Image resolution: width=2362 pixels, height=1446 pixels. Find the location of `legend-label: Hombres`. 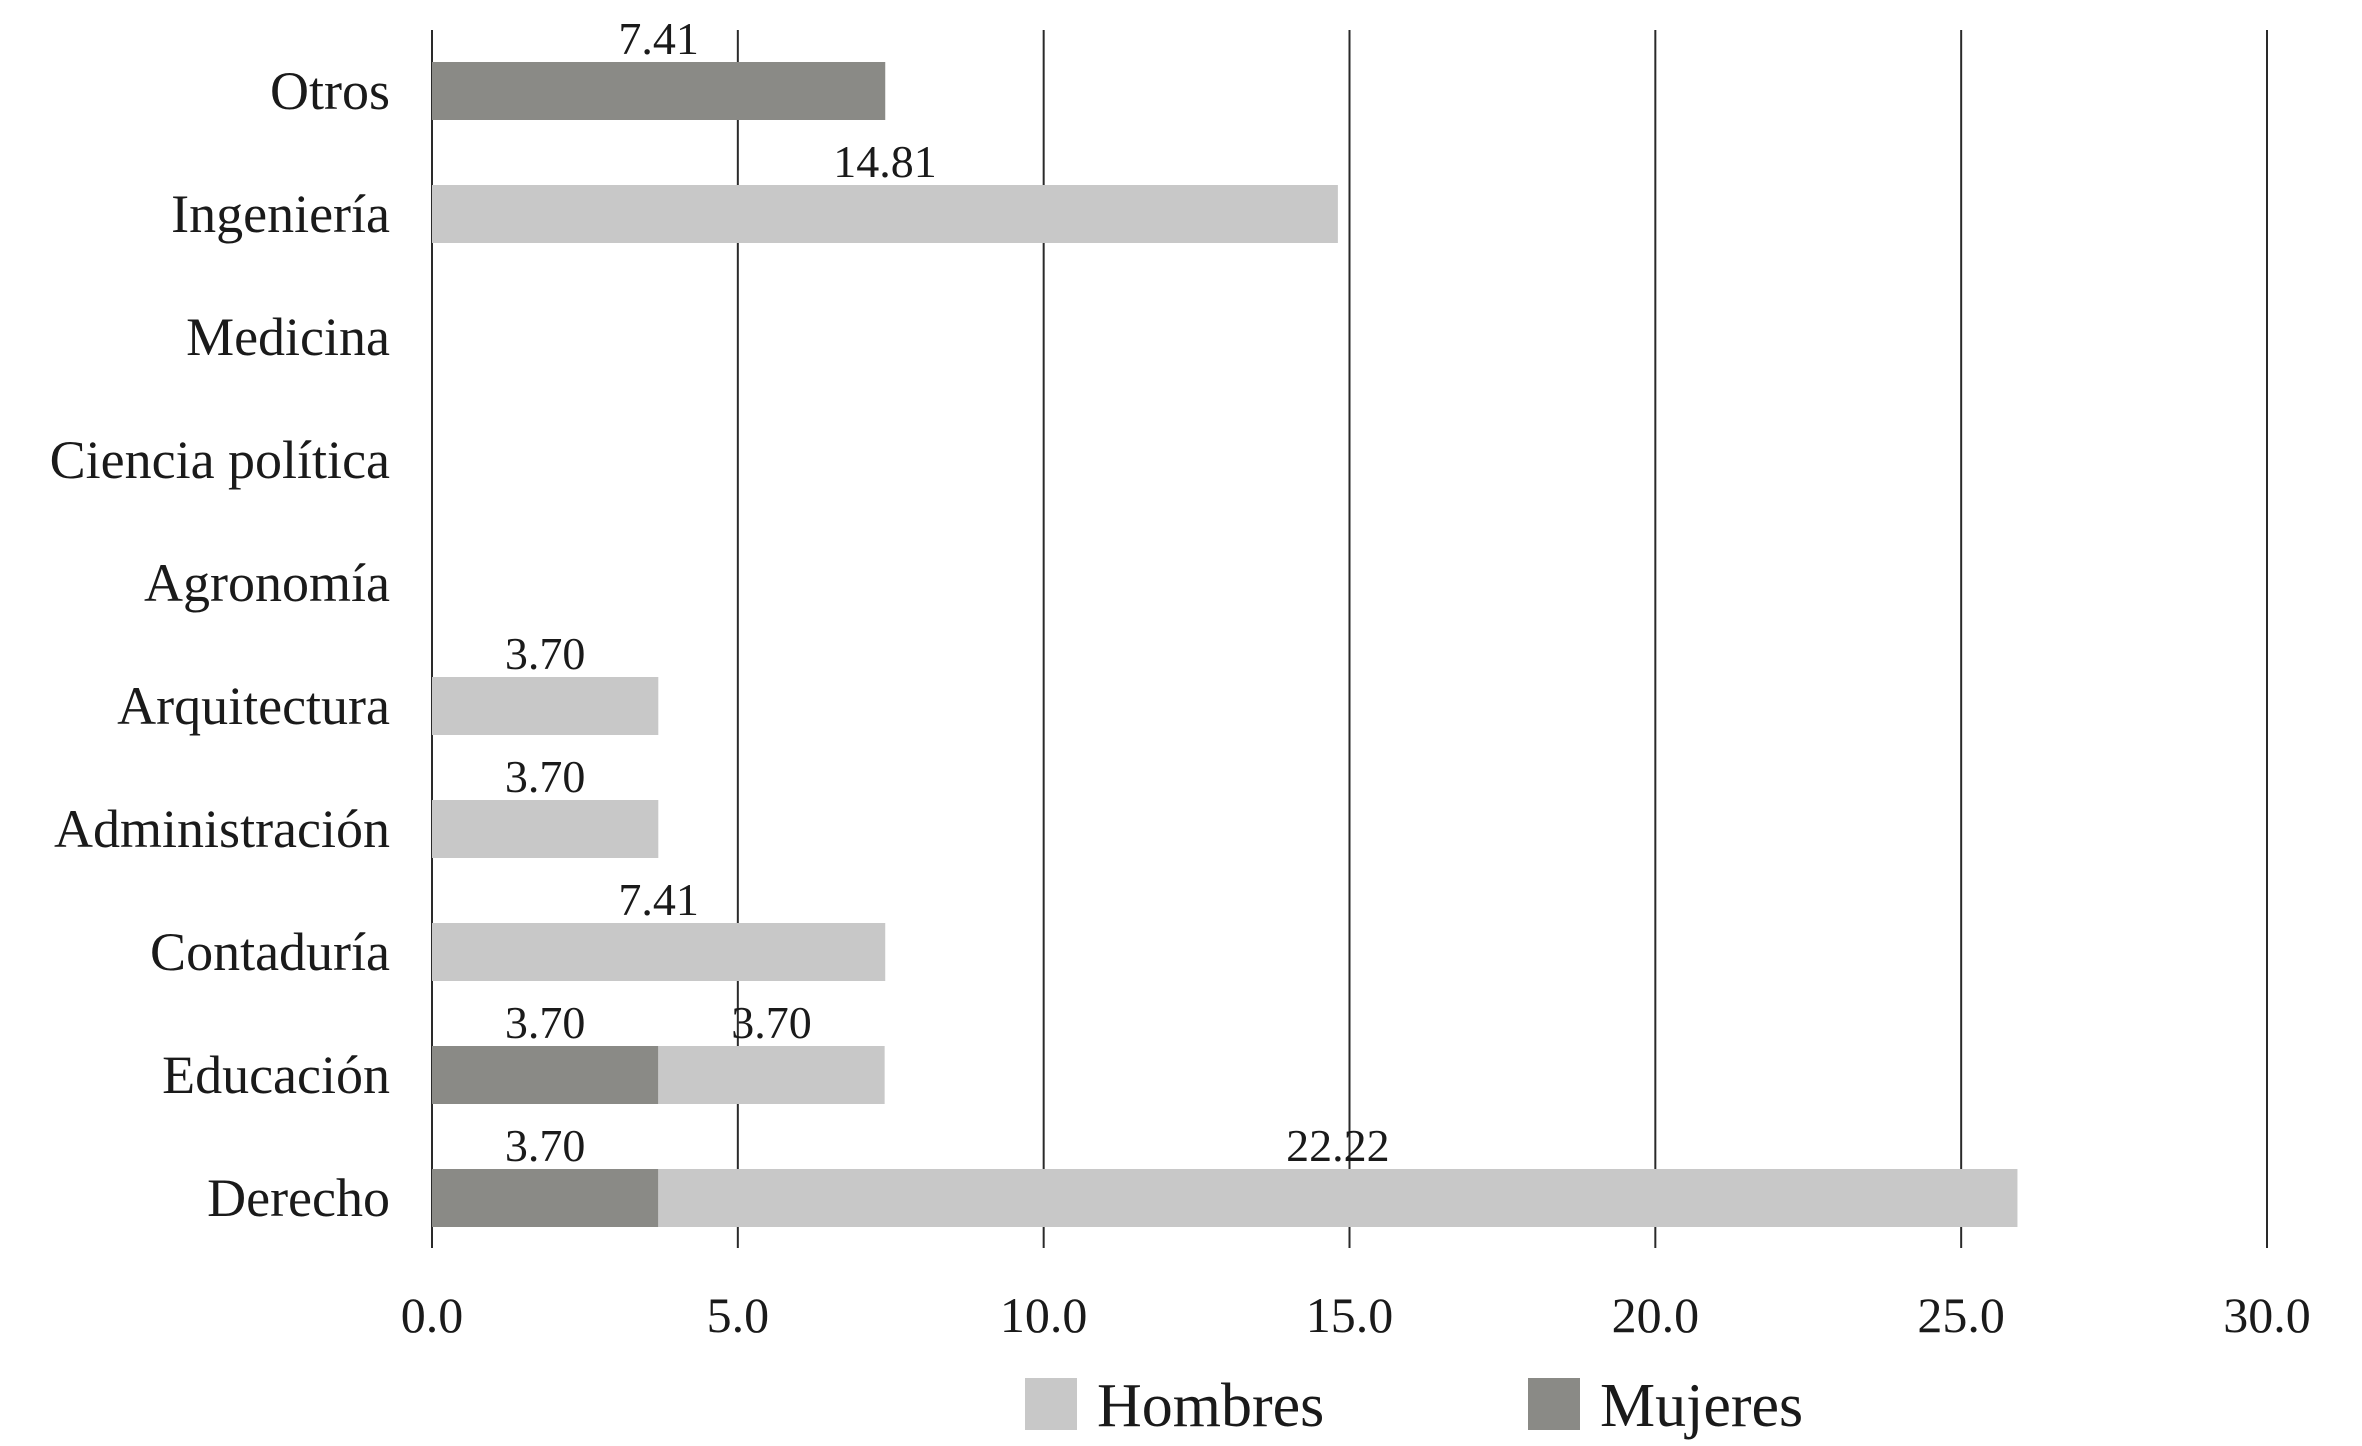

legend-label: Hombres is located at coordinates (1210, 1406).